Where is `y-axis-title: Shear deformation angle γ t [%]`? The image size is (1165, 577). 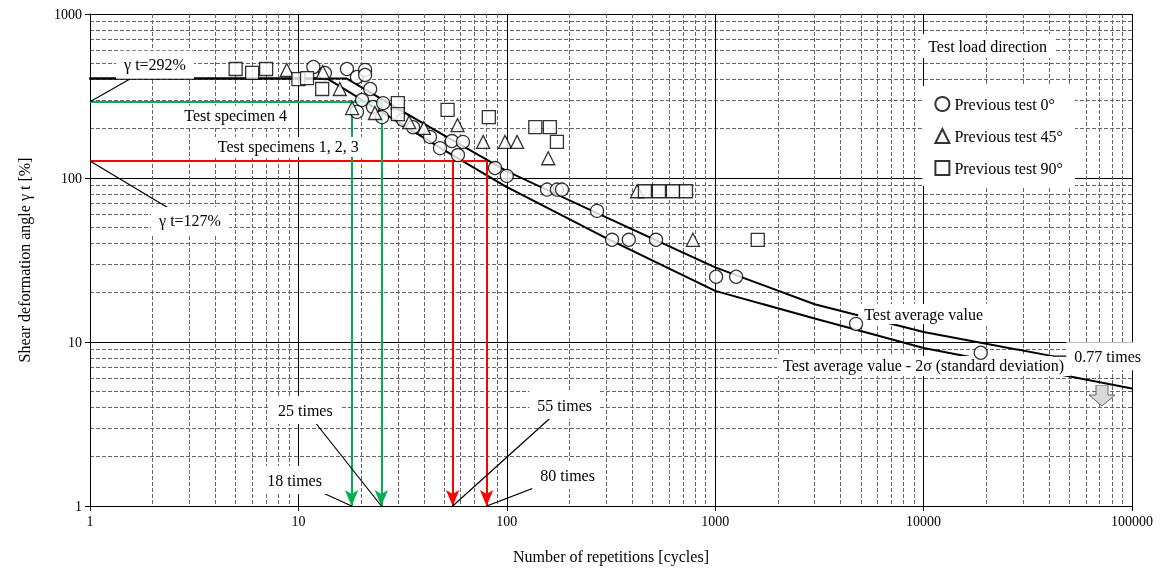
y-axis-title: Shear deformation angle γ t [%] is located at coordinates (24, 260).